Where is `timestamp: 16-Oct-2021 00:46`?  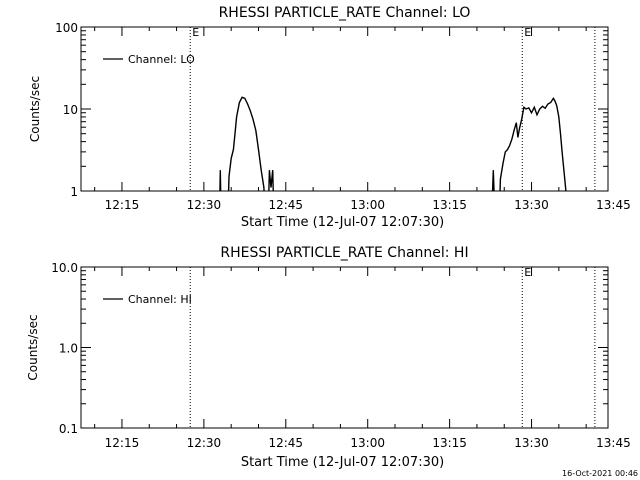 timestamp: 16-Oct-2021 00:46 is located at coordinates (600, 473).